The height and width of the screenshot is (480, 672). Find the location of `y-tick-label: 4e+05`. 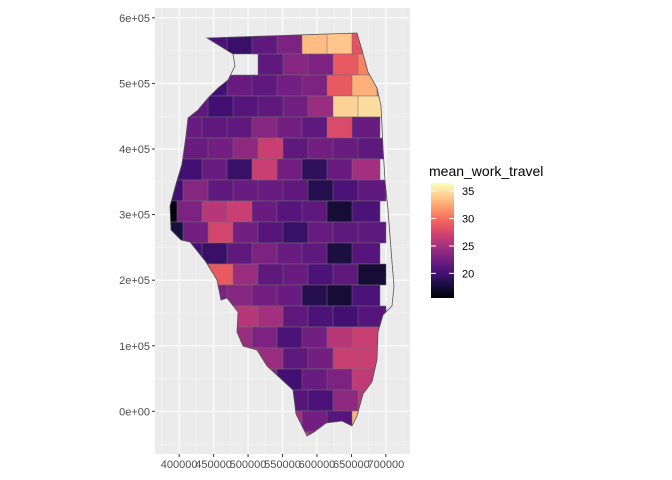

y-tick-label: 4e+05 is located at coordinates (134, 150).